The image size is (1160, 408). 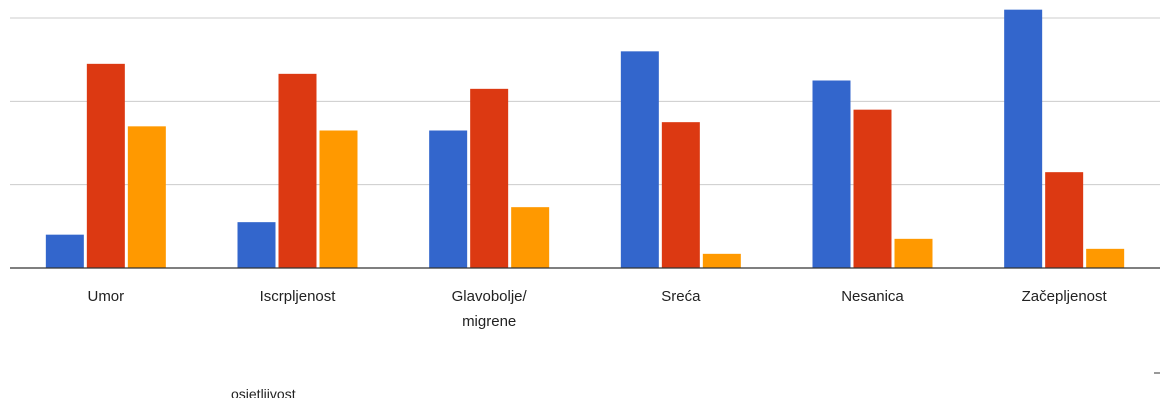 What do you see at coordinates (263, 392) in the screenshot?
I see `partial-label: osjetljivost` at bounding box center [263, 392].